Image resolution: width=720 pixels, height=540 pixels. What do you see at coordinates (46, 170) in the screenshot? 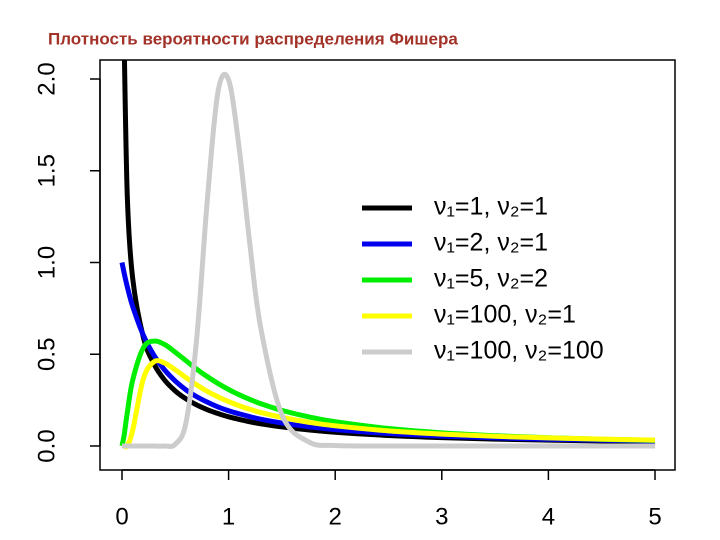
I see `y-tick-label: 1.5` at bounding box center [46, 170].